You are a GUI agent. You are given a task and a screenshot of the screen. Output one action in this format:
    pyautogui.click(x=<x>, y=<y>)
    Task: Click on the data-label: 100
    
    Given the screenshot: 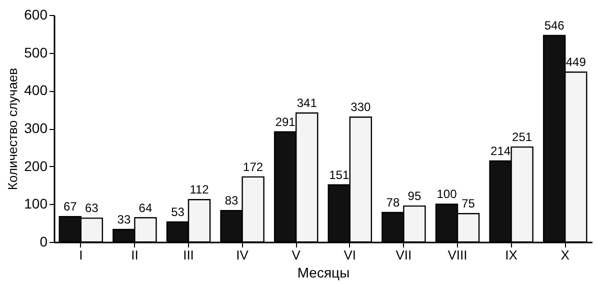 What is the action you would take?
    pyautogui.click(x=447, y=194)
    